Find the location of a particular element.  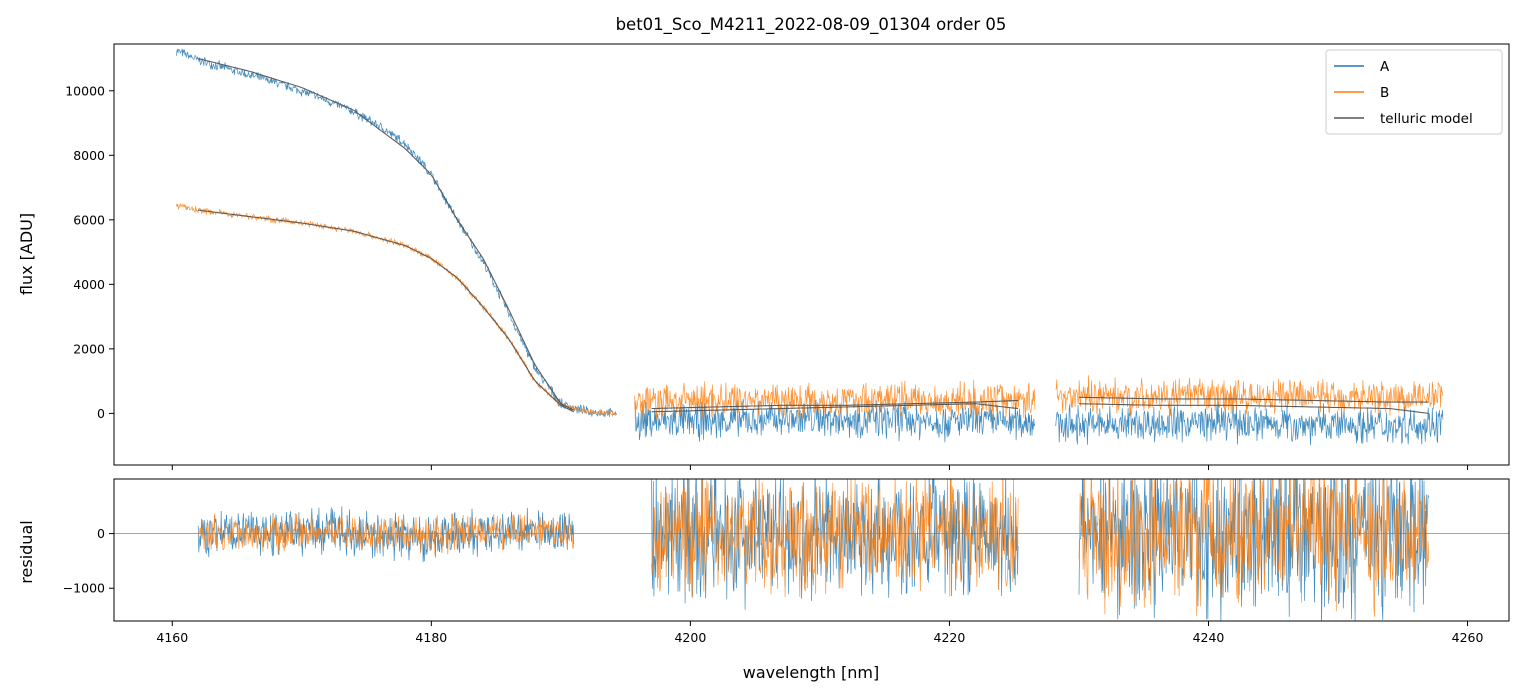

top-x-ticks is located at coordinates (820, 467).